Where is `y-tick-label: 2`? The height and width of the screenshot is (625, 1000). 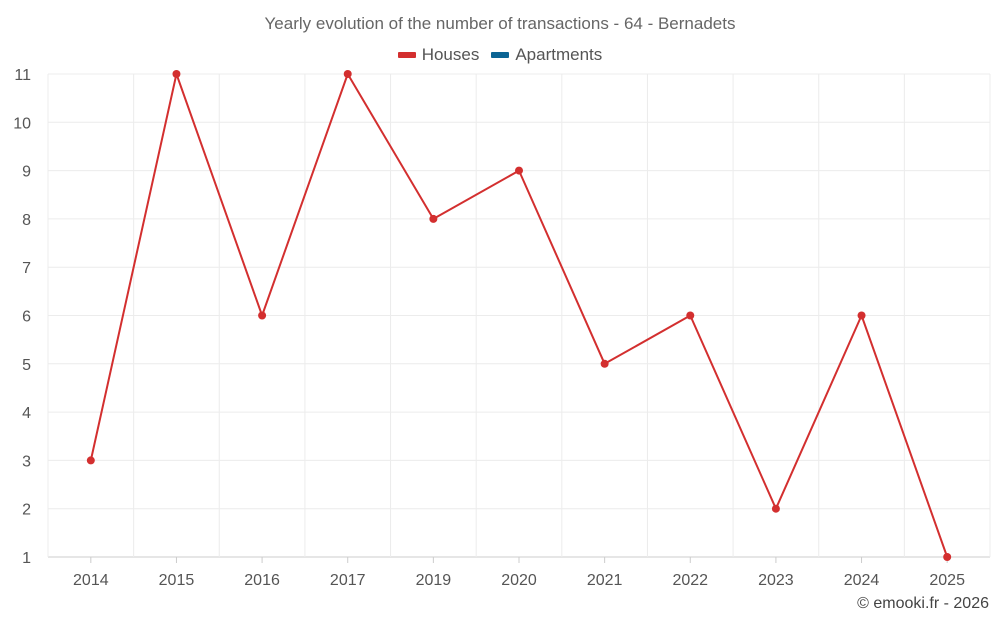
y-tick-label: 2 is located at coordinates (26, 510).